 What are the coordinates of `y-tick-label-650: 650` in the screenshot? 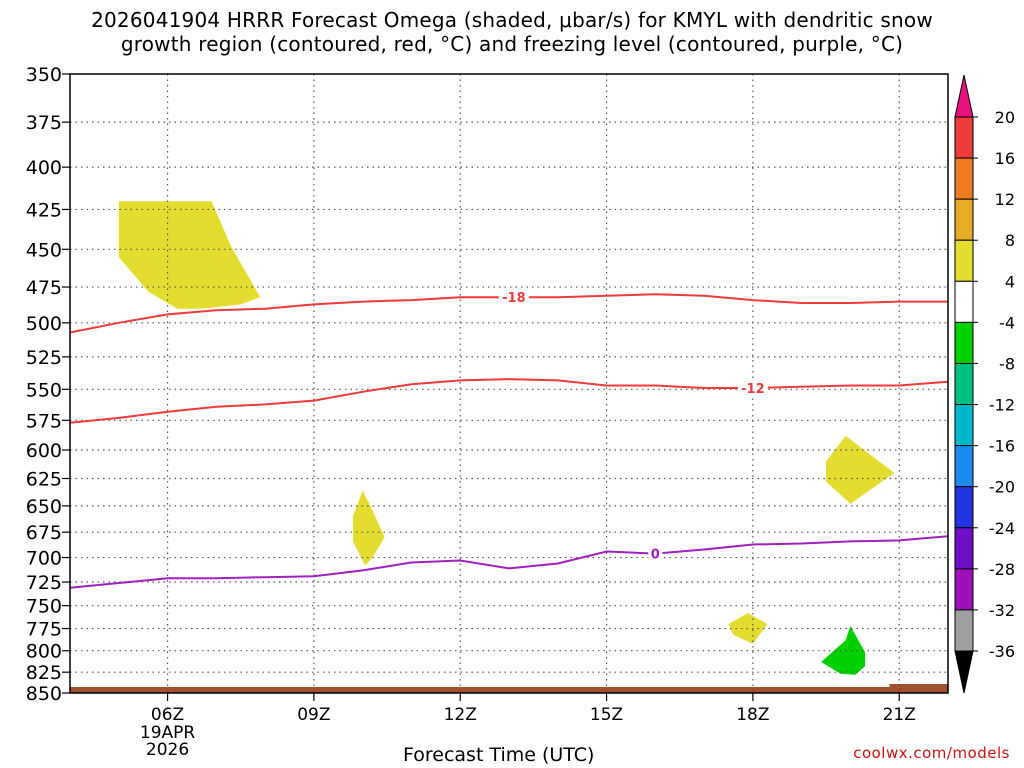 It's located at (44, 507).